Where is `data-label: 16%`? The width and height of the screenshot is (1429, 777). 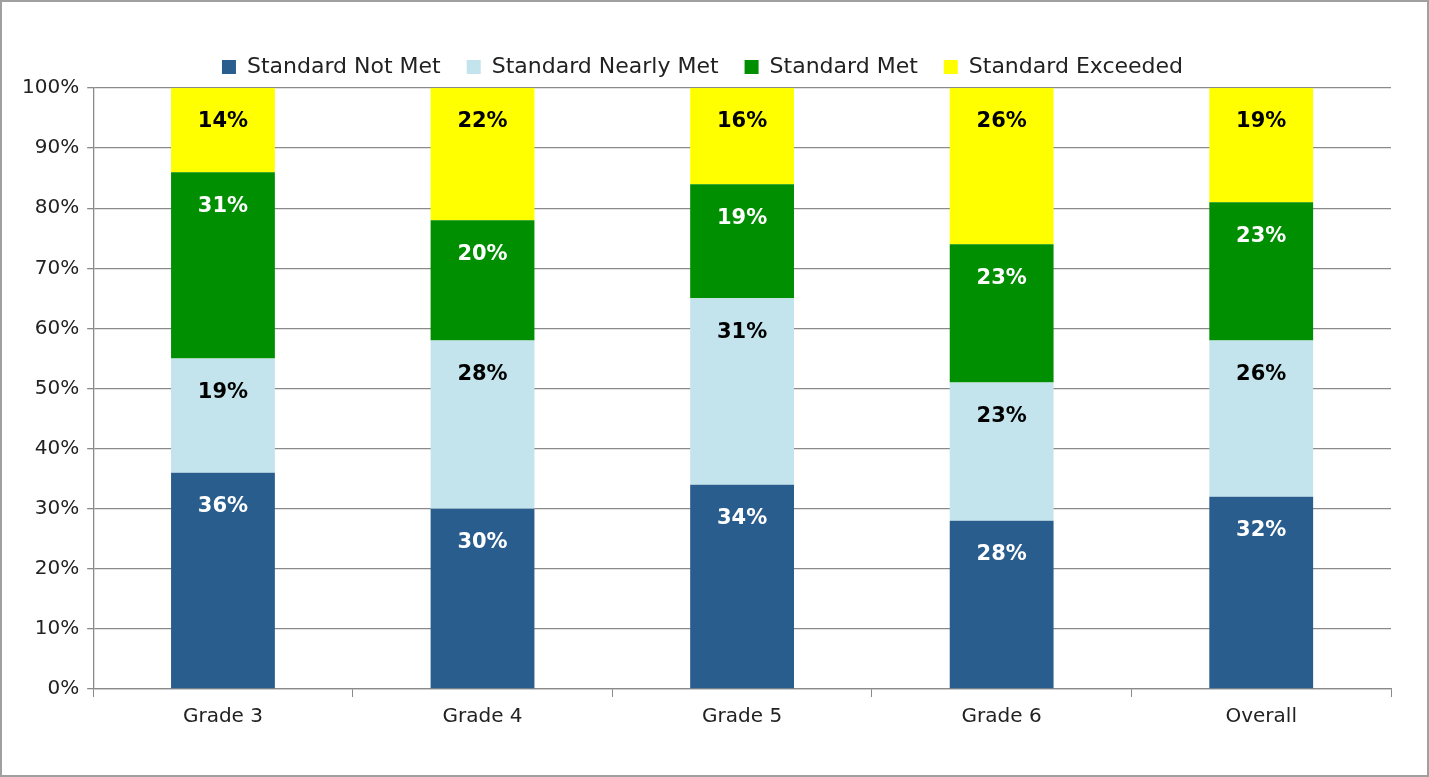 data-label: 16% is located at coordinates (742, 120).